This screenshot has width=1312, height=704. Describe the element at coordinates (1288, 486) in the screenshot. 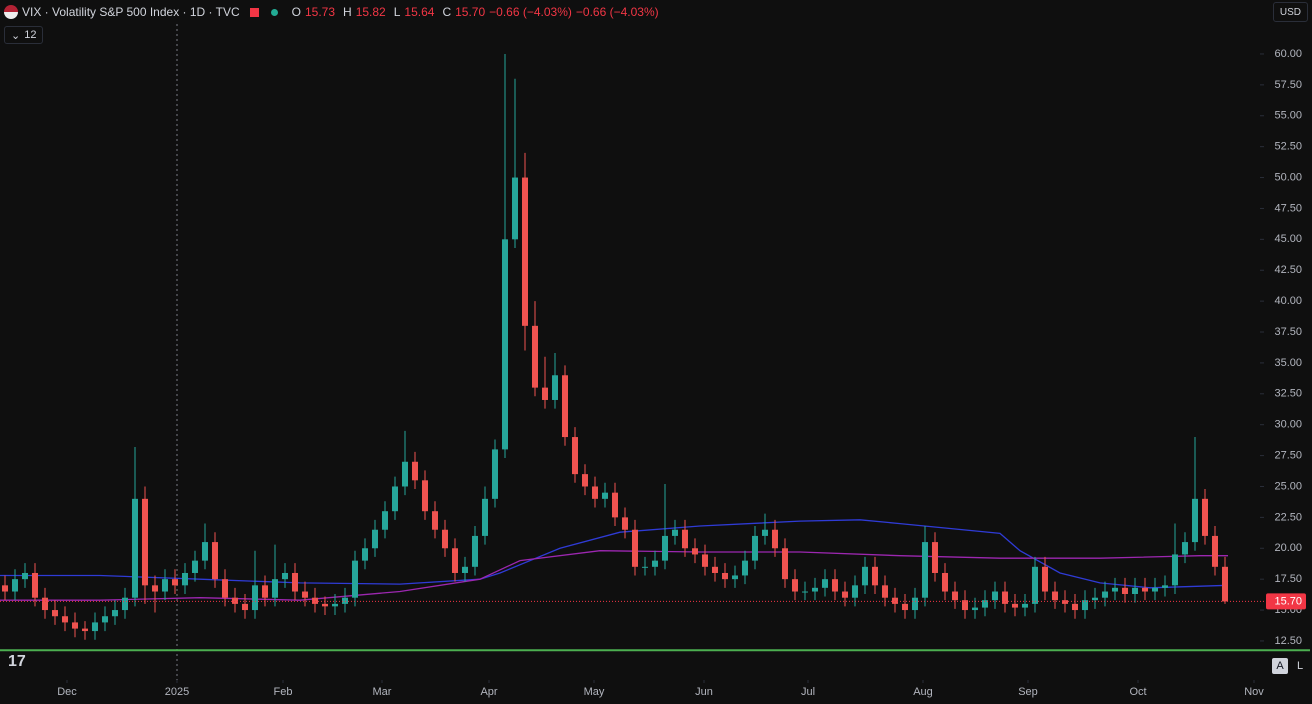

I see `y-tick-label: 25.00` at that location.